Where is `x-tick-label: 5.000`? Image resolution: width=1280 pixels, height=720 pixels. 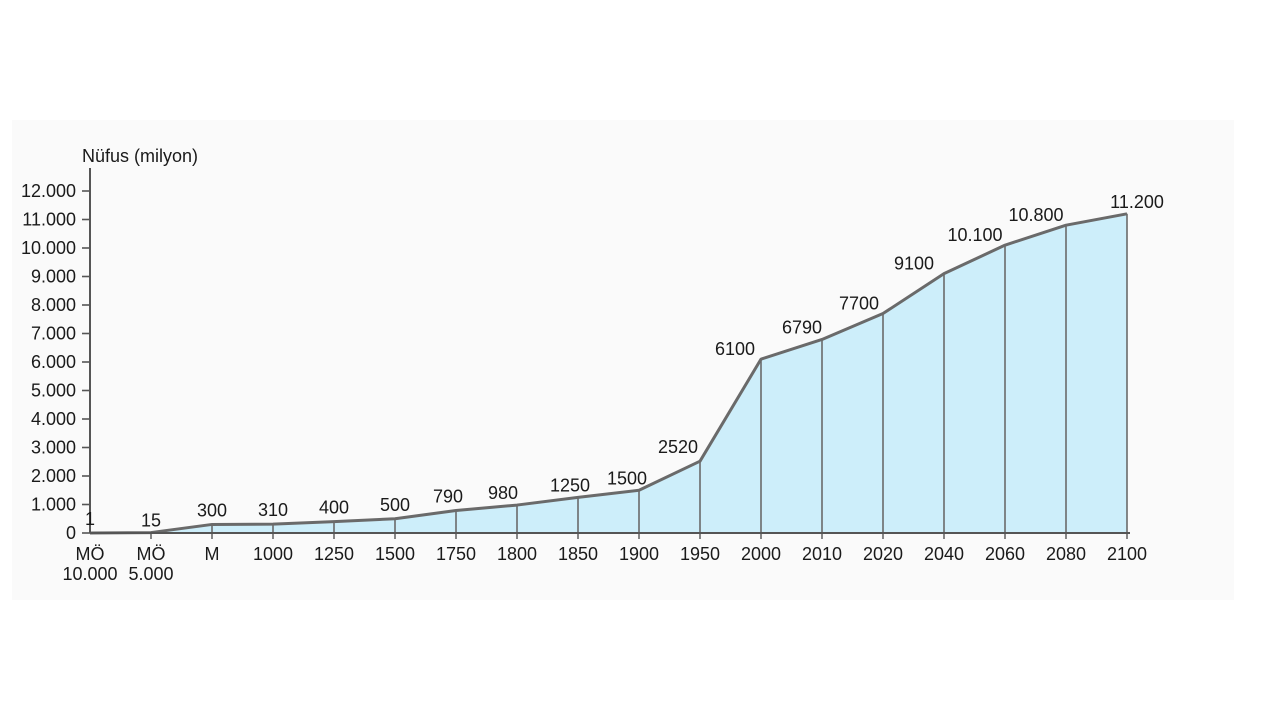
x-tick-label: 5.000 is located at coordinates (150, 574).